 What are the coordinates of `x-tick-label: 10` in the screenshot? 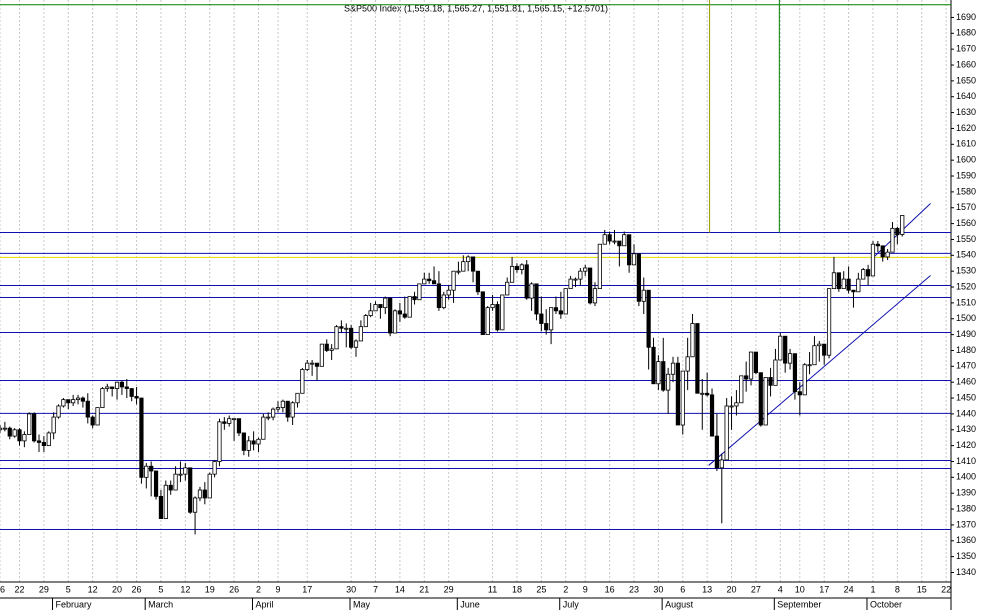 It's located at (800, 589).